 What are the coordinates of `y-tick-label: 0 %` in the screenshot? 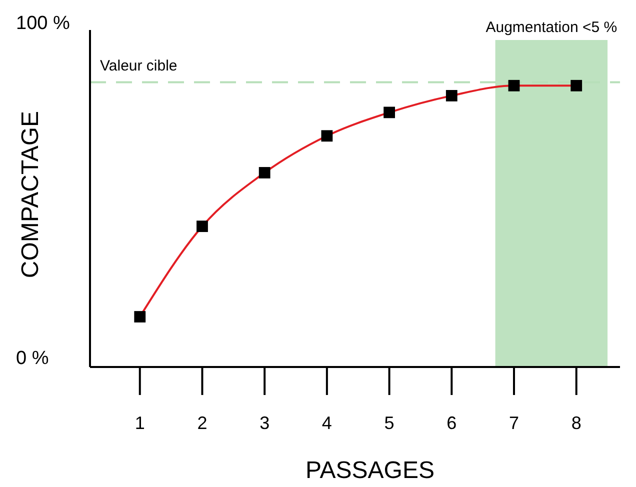 It's located at (32, 358).